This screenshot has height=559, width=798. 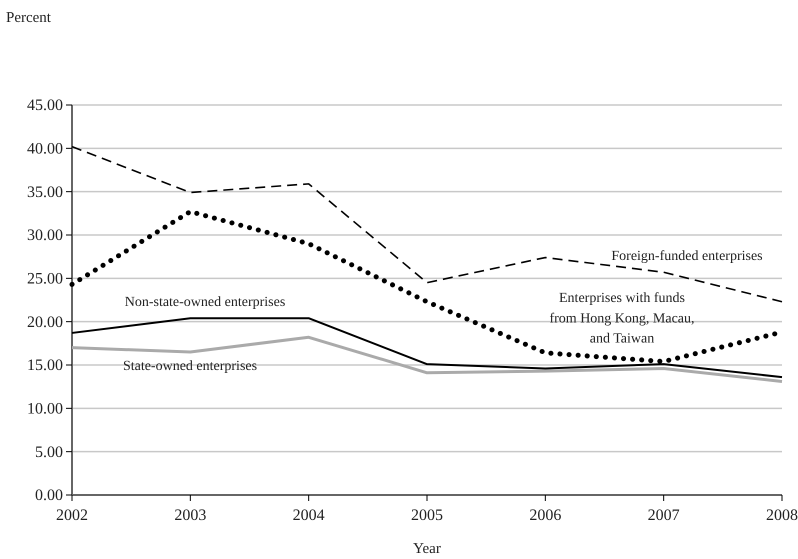 What do you see at coordinates (45, 192) in the screenshot?
I see `y-tick-label: 35.00` at bounding box center [45, 192].